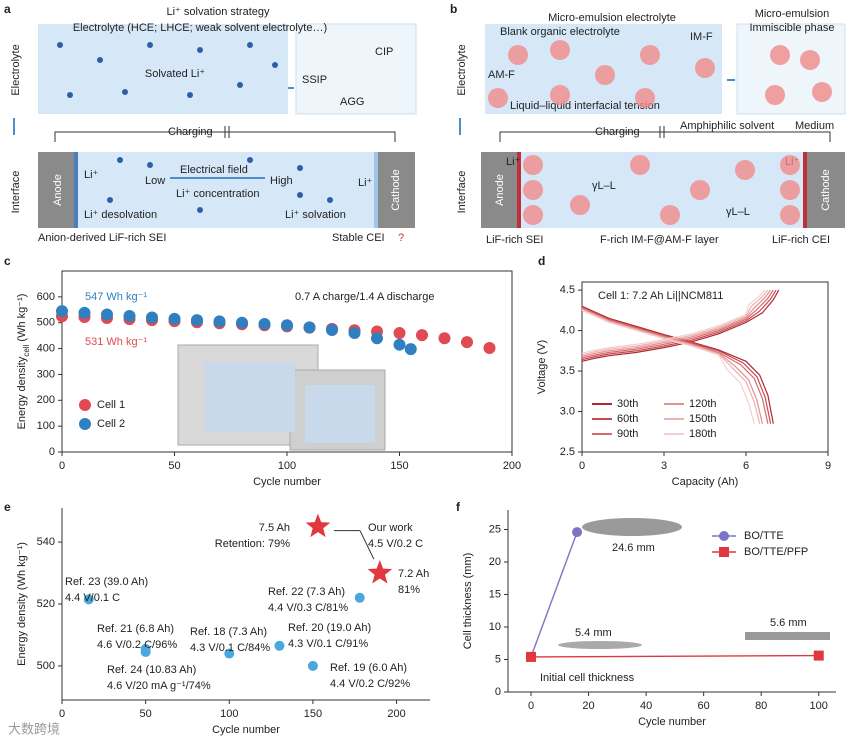 This screenshot has height=740, width=850. Describe the element at coordinates (541, 261) in the screenshot. I see `panel-letter: d` at that location.